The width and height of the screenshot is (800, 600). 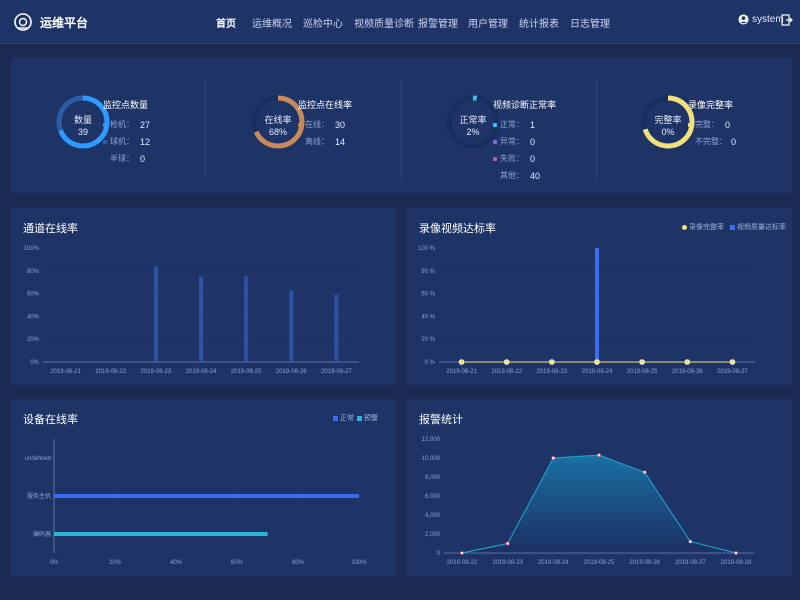 What do you see at coordinates (42, 534) in the screenshot?
I see `device-ytick: 编码器` at bounding box center [42, 534].